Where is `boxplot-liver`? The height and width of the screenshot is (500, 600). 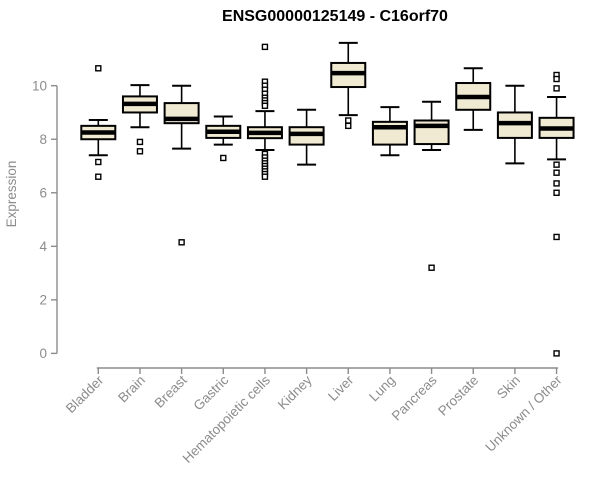
boxplot-liver is located at coordinates (348, 85).